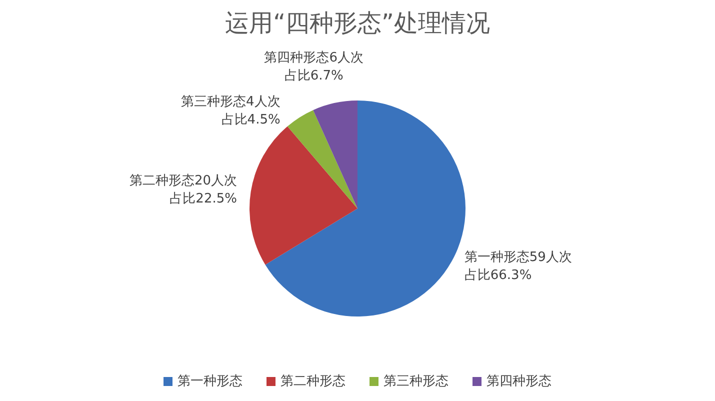  What do you see at coordinates (230, 111) in the screenshot?
I see `data-label: 第三种形态4人次占比4.5%` at bounding box center [230, 111].